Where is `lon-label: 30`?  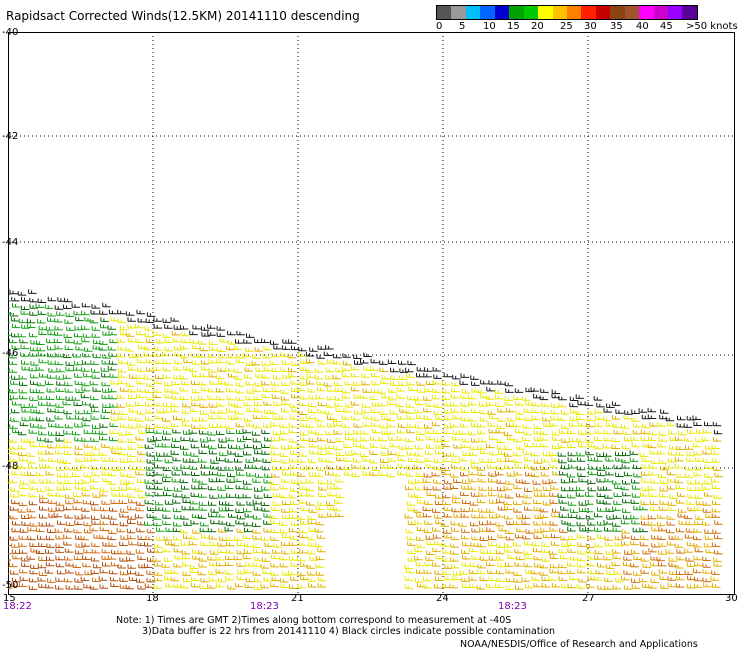 lon-label: 30 is located at coordinates (731, 598).